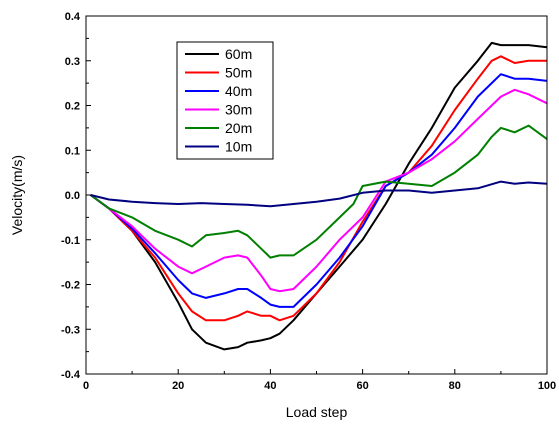  What do you see at coordinates (86, 386) in the screenshot?
I see `x-tick-label: 0` at bounding box center [86, 386].